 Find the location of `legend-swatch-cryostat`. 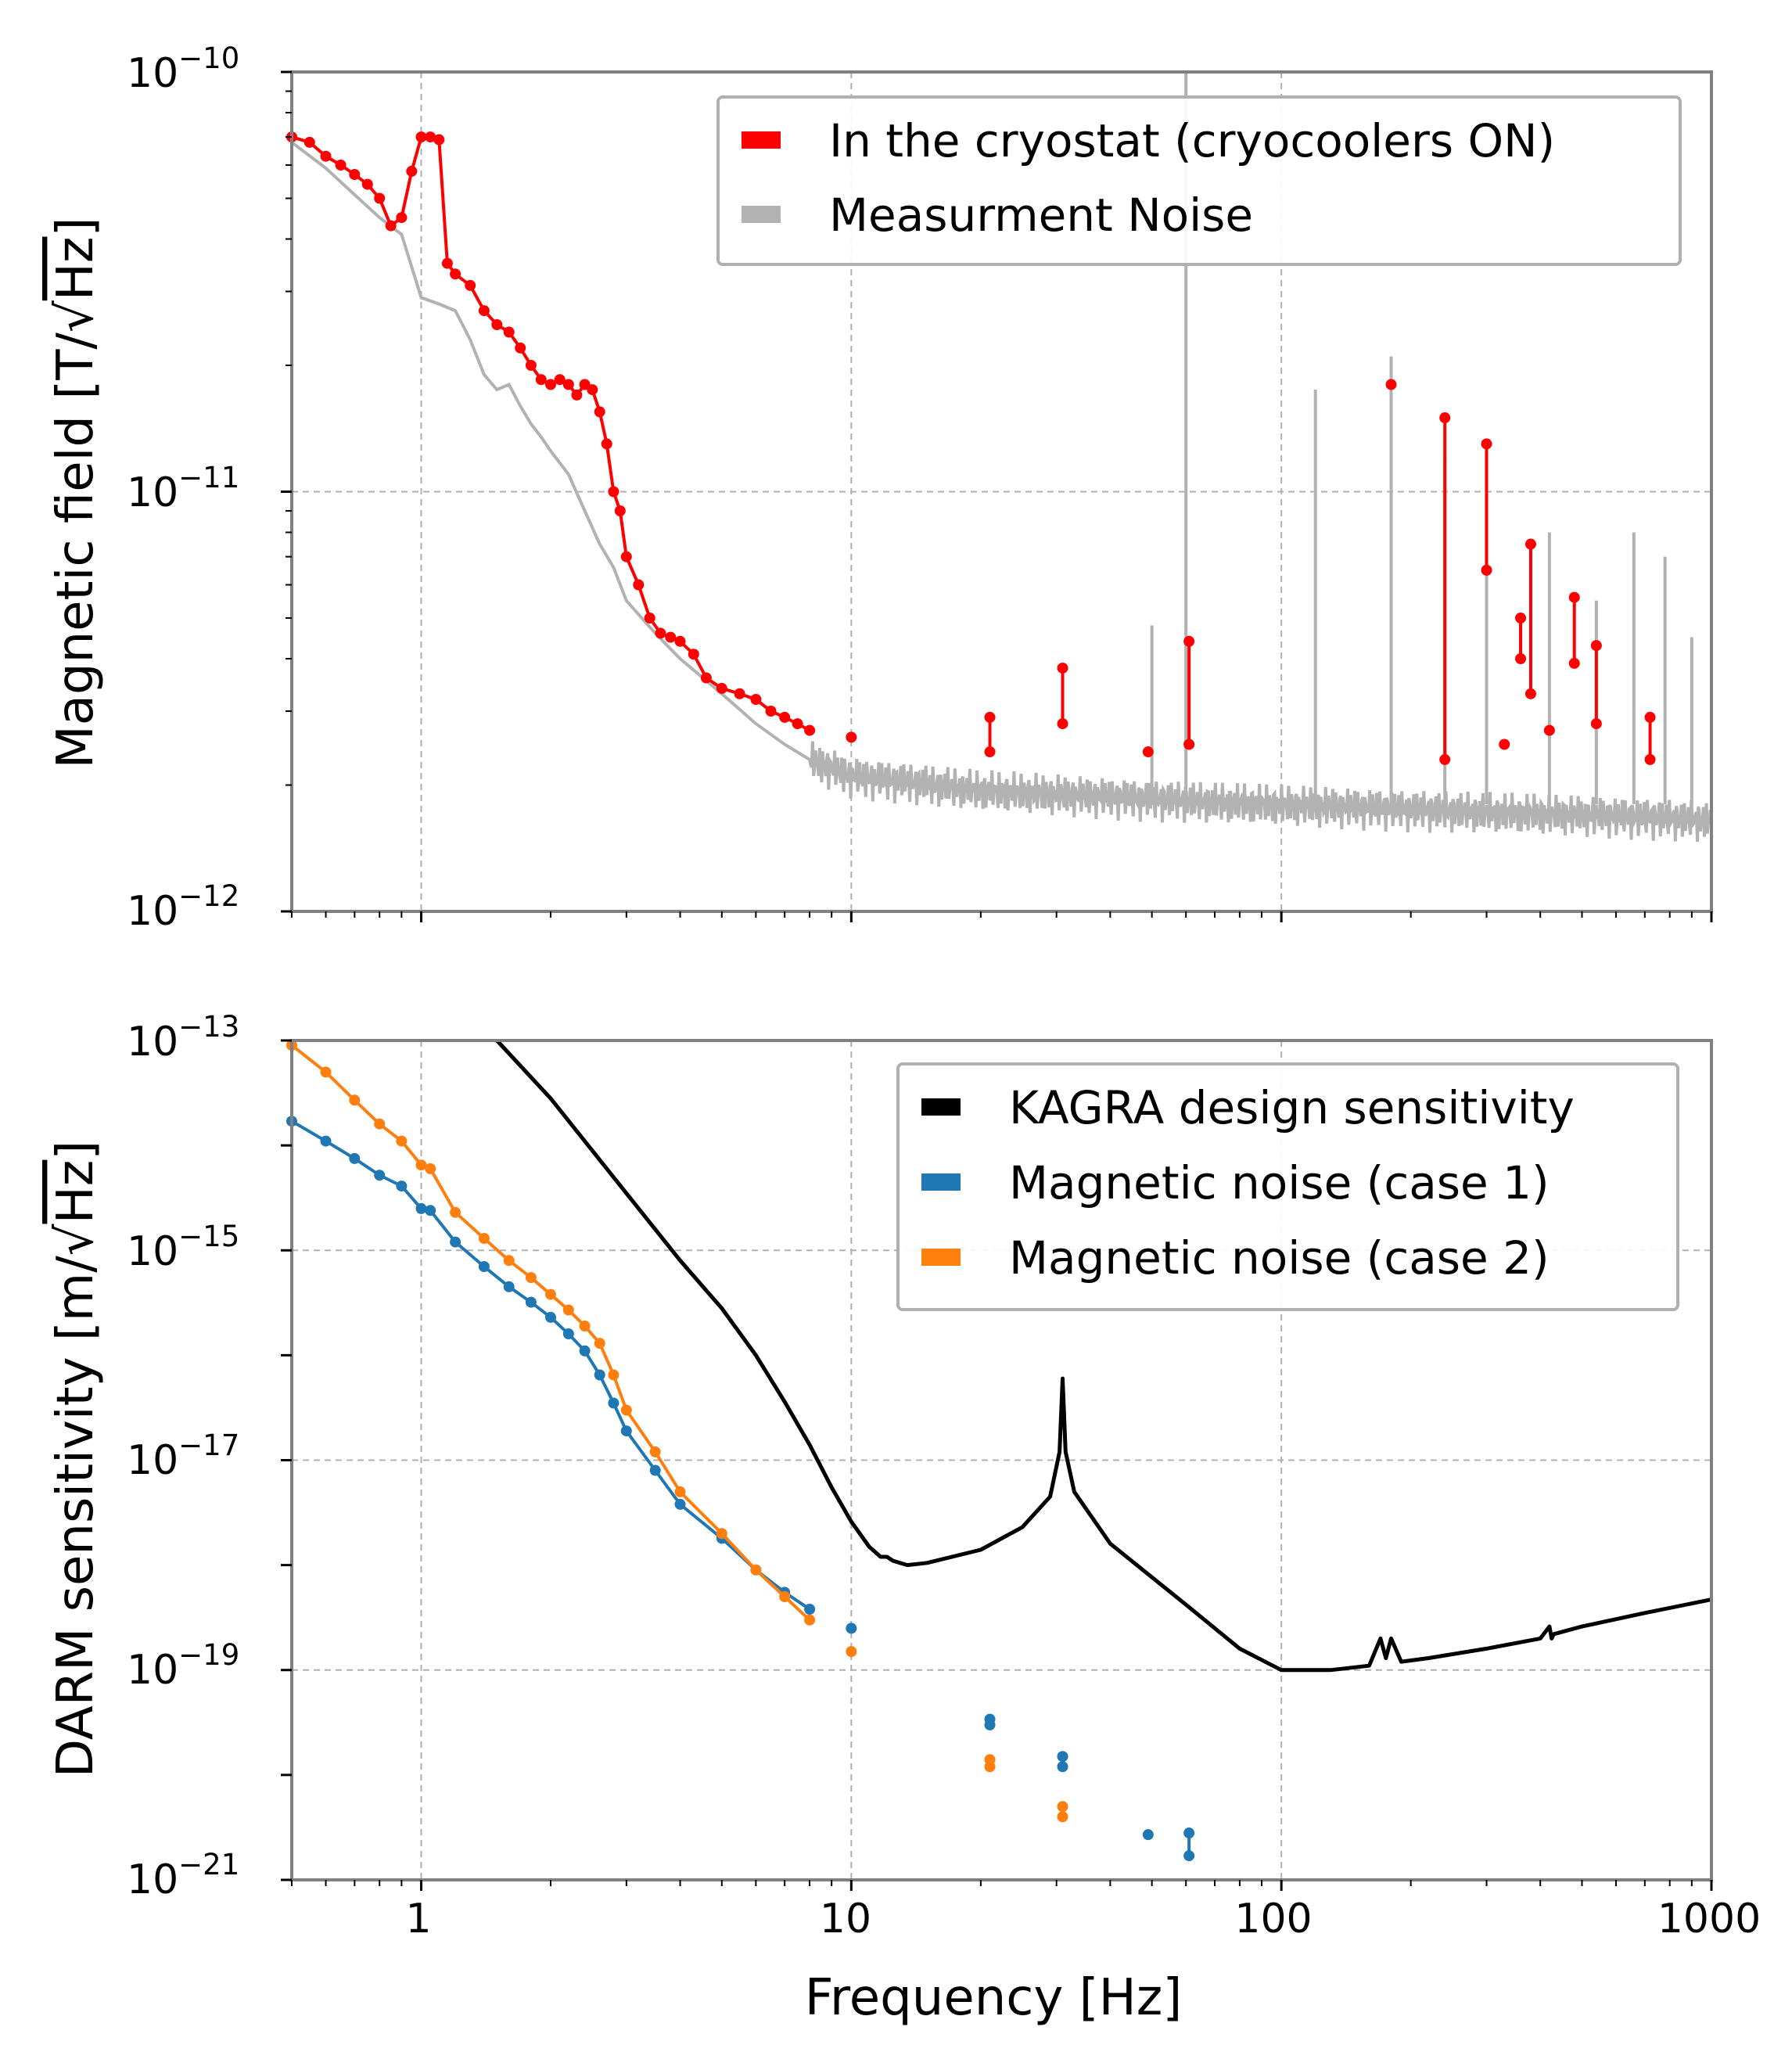

legend-swatch-cryostat is located at coordinates (761, 140).